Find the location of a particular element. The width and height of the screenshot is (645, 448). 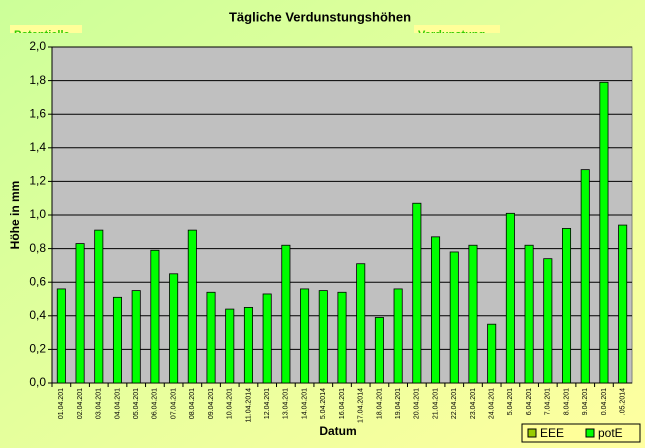

x-tick-label: 16.04.201 is located at coordinates (342, 403).